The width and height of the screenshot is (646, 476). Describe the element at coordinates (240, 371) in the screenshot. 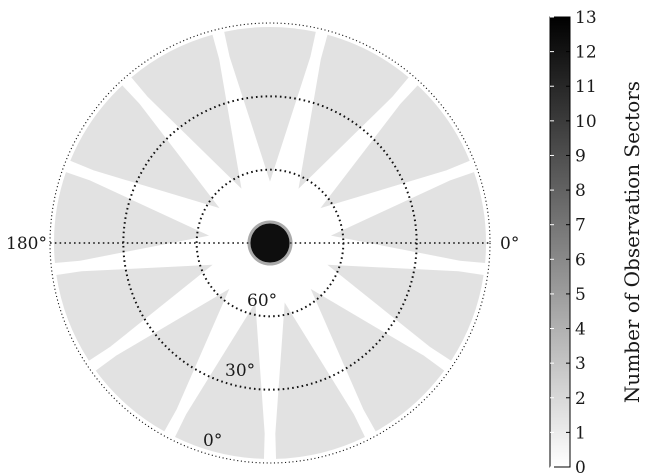

I see `ring-label-30: 30°` at that location.